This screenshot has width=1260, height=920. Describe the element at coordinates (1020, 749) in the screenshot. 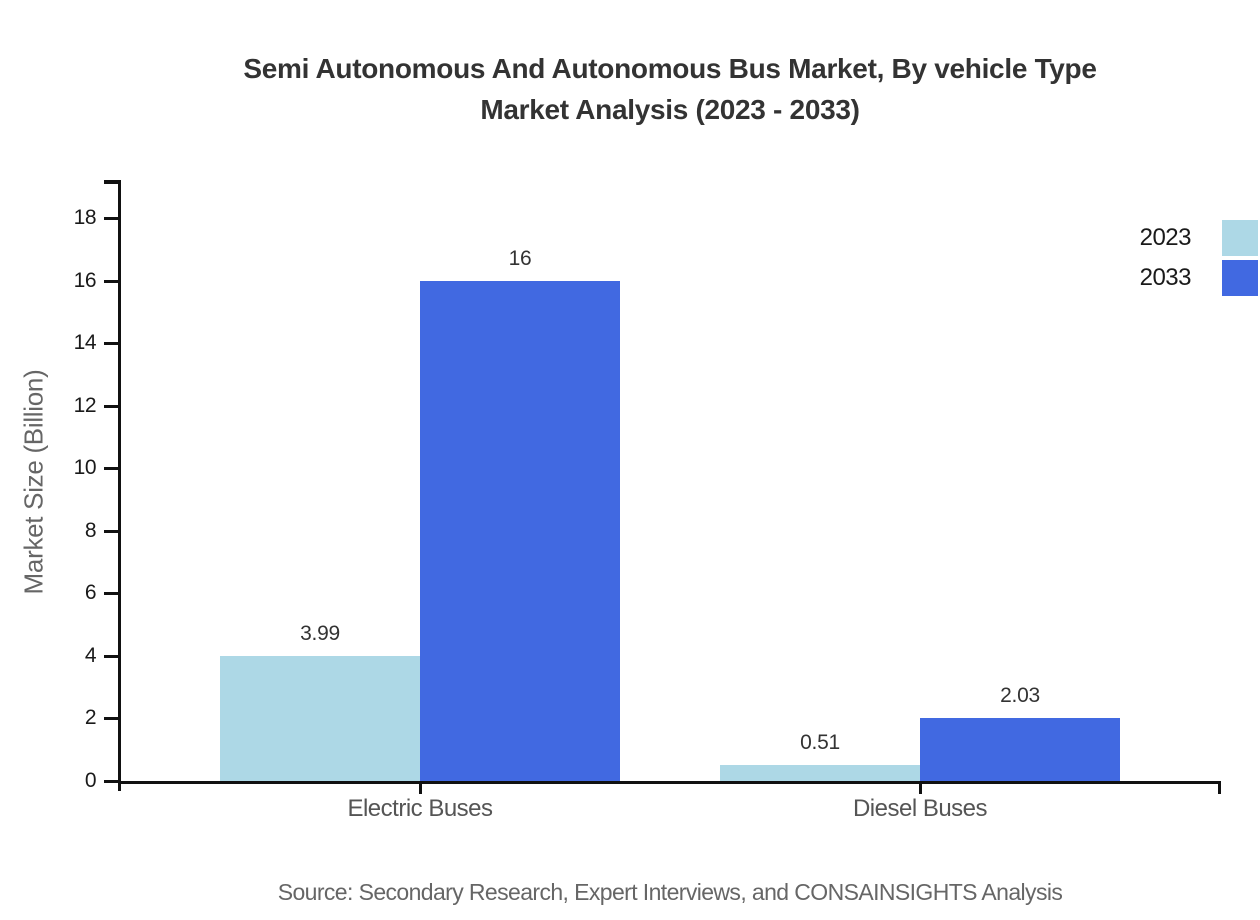

I see `bar-2033-diesel-buses` at that location.